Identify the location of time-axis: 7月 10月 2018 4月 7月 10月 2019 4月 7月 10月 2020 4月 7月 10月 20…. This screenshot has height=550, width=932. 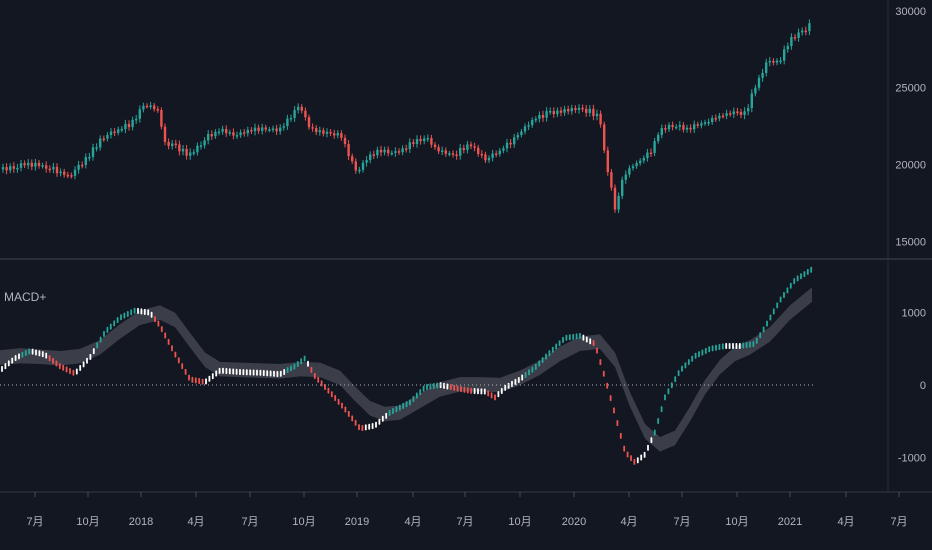
(467, 510).